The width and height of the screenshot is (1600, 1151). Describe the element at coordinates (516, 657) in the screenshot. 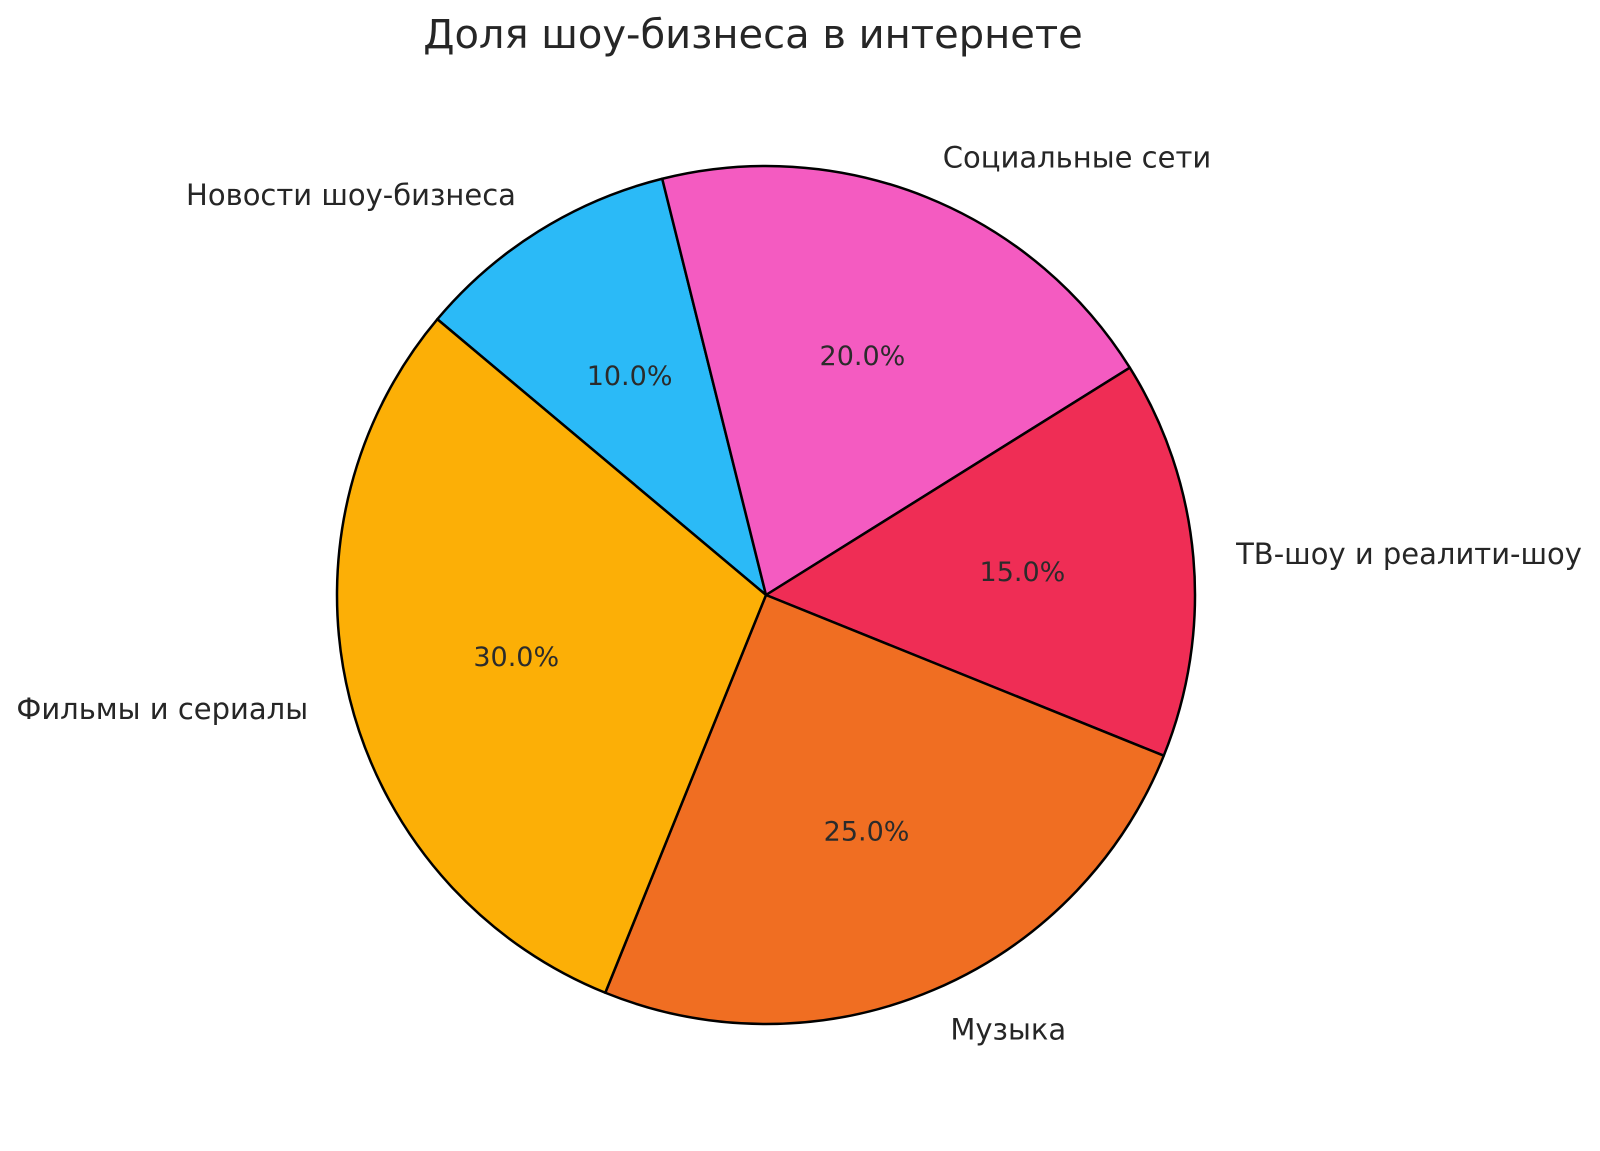

I see `slice-pct-label: 30.0%` at that location.